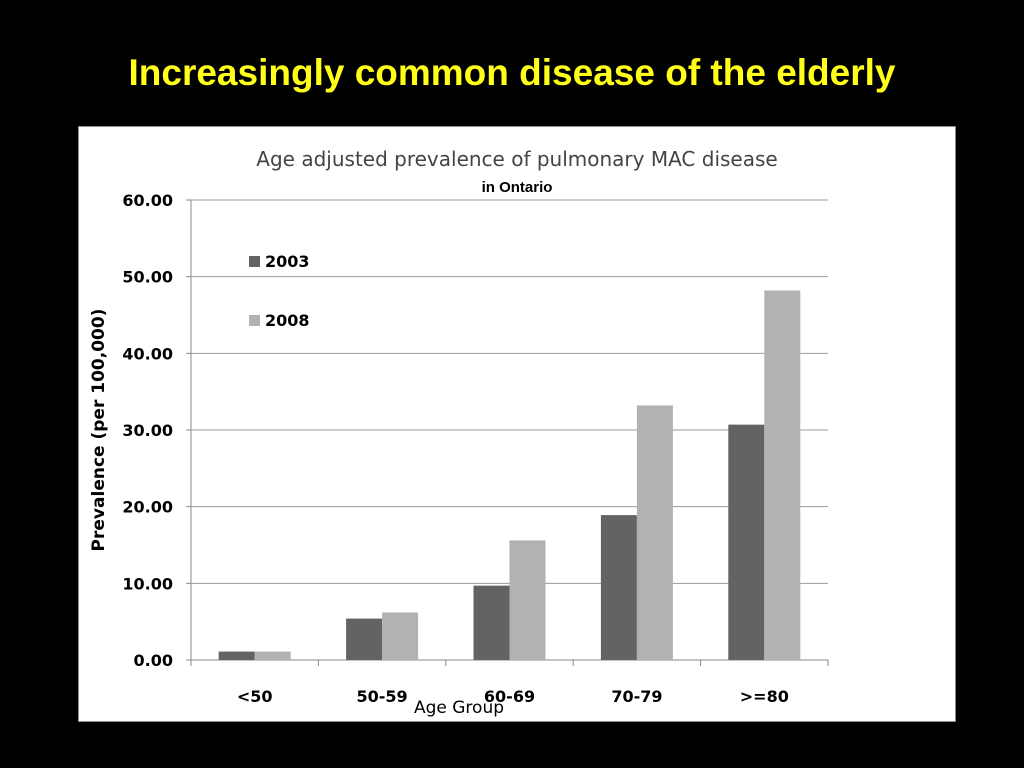  Describe the element at coordinates (517, 187) in the screenshot. I see `chart-subtitle: in Ontario` at that location.